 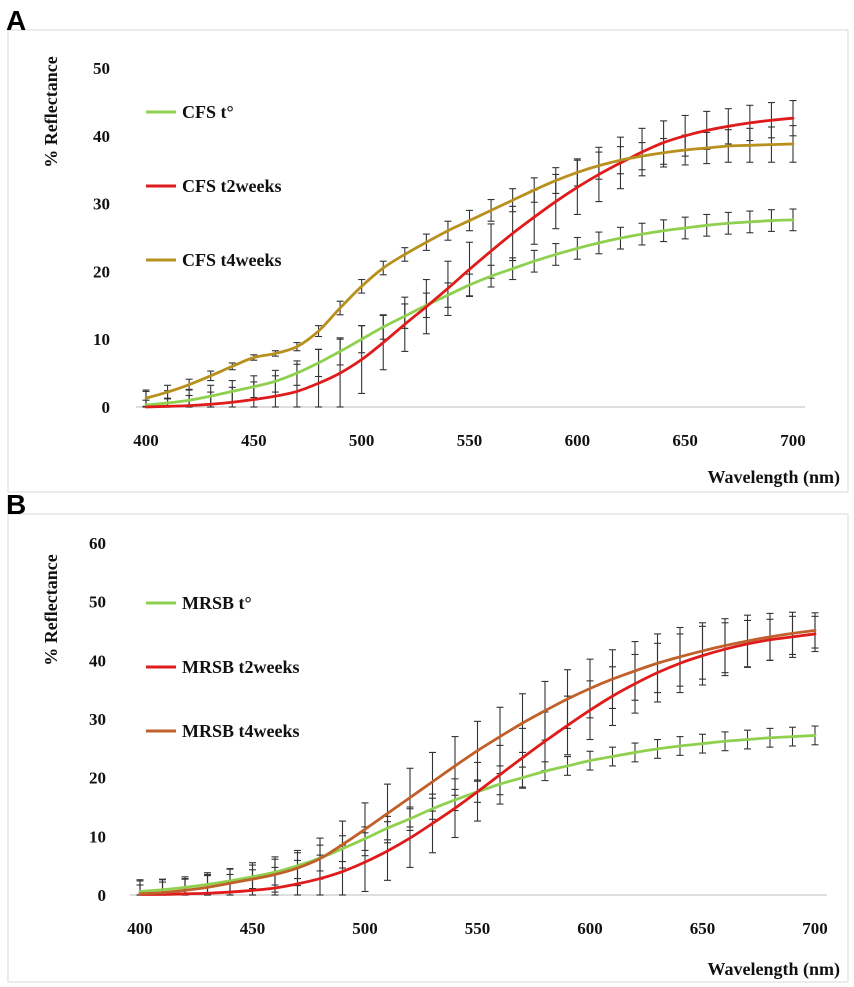 I want to click on panel-b-x-tick-label: 650, so click(x=703, y=928).